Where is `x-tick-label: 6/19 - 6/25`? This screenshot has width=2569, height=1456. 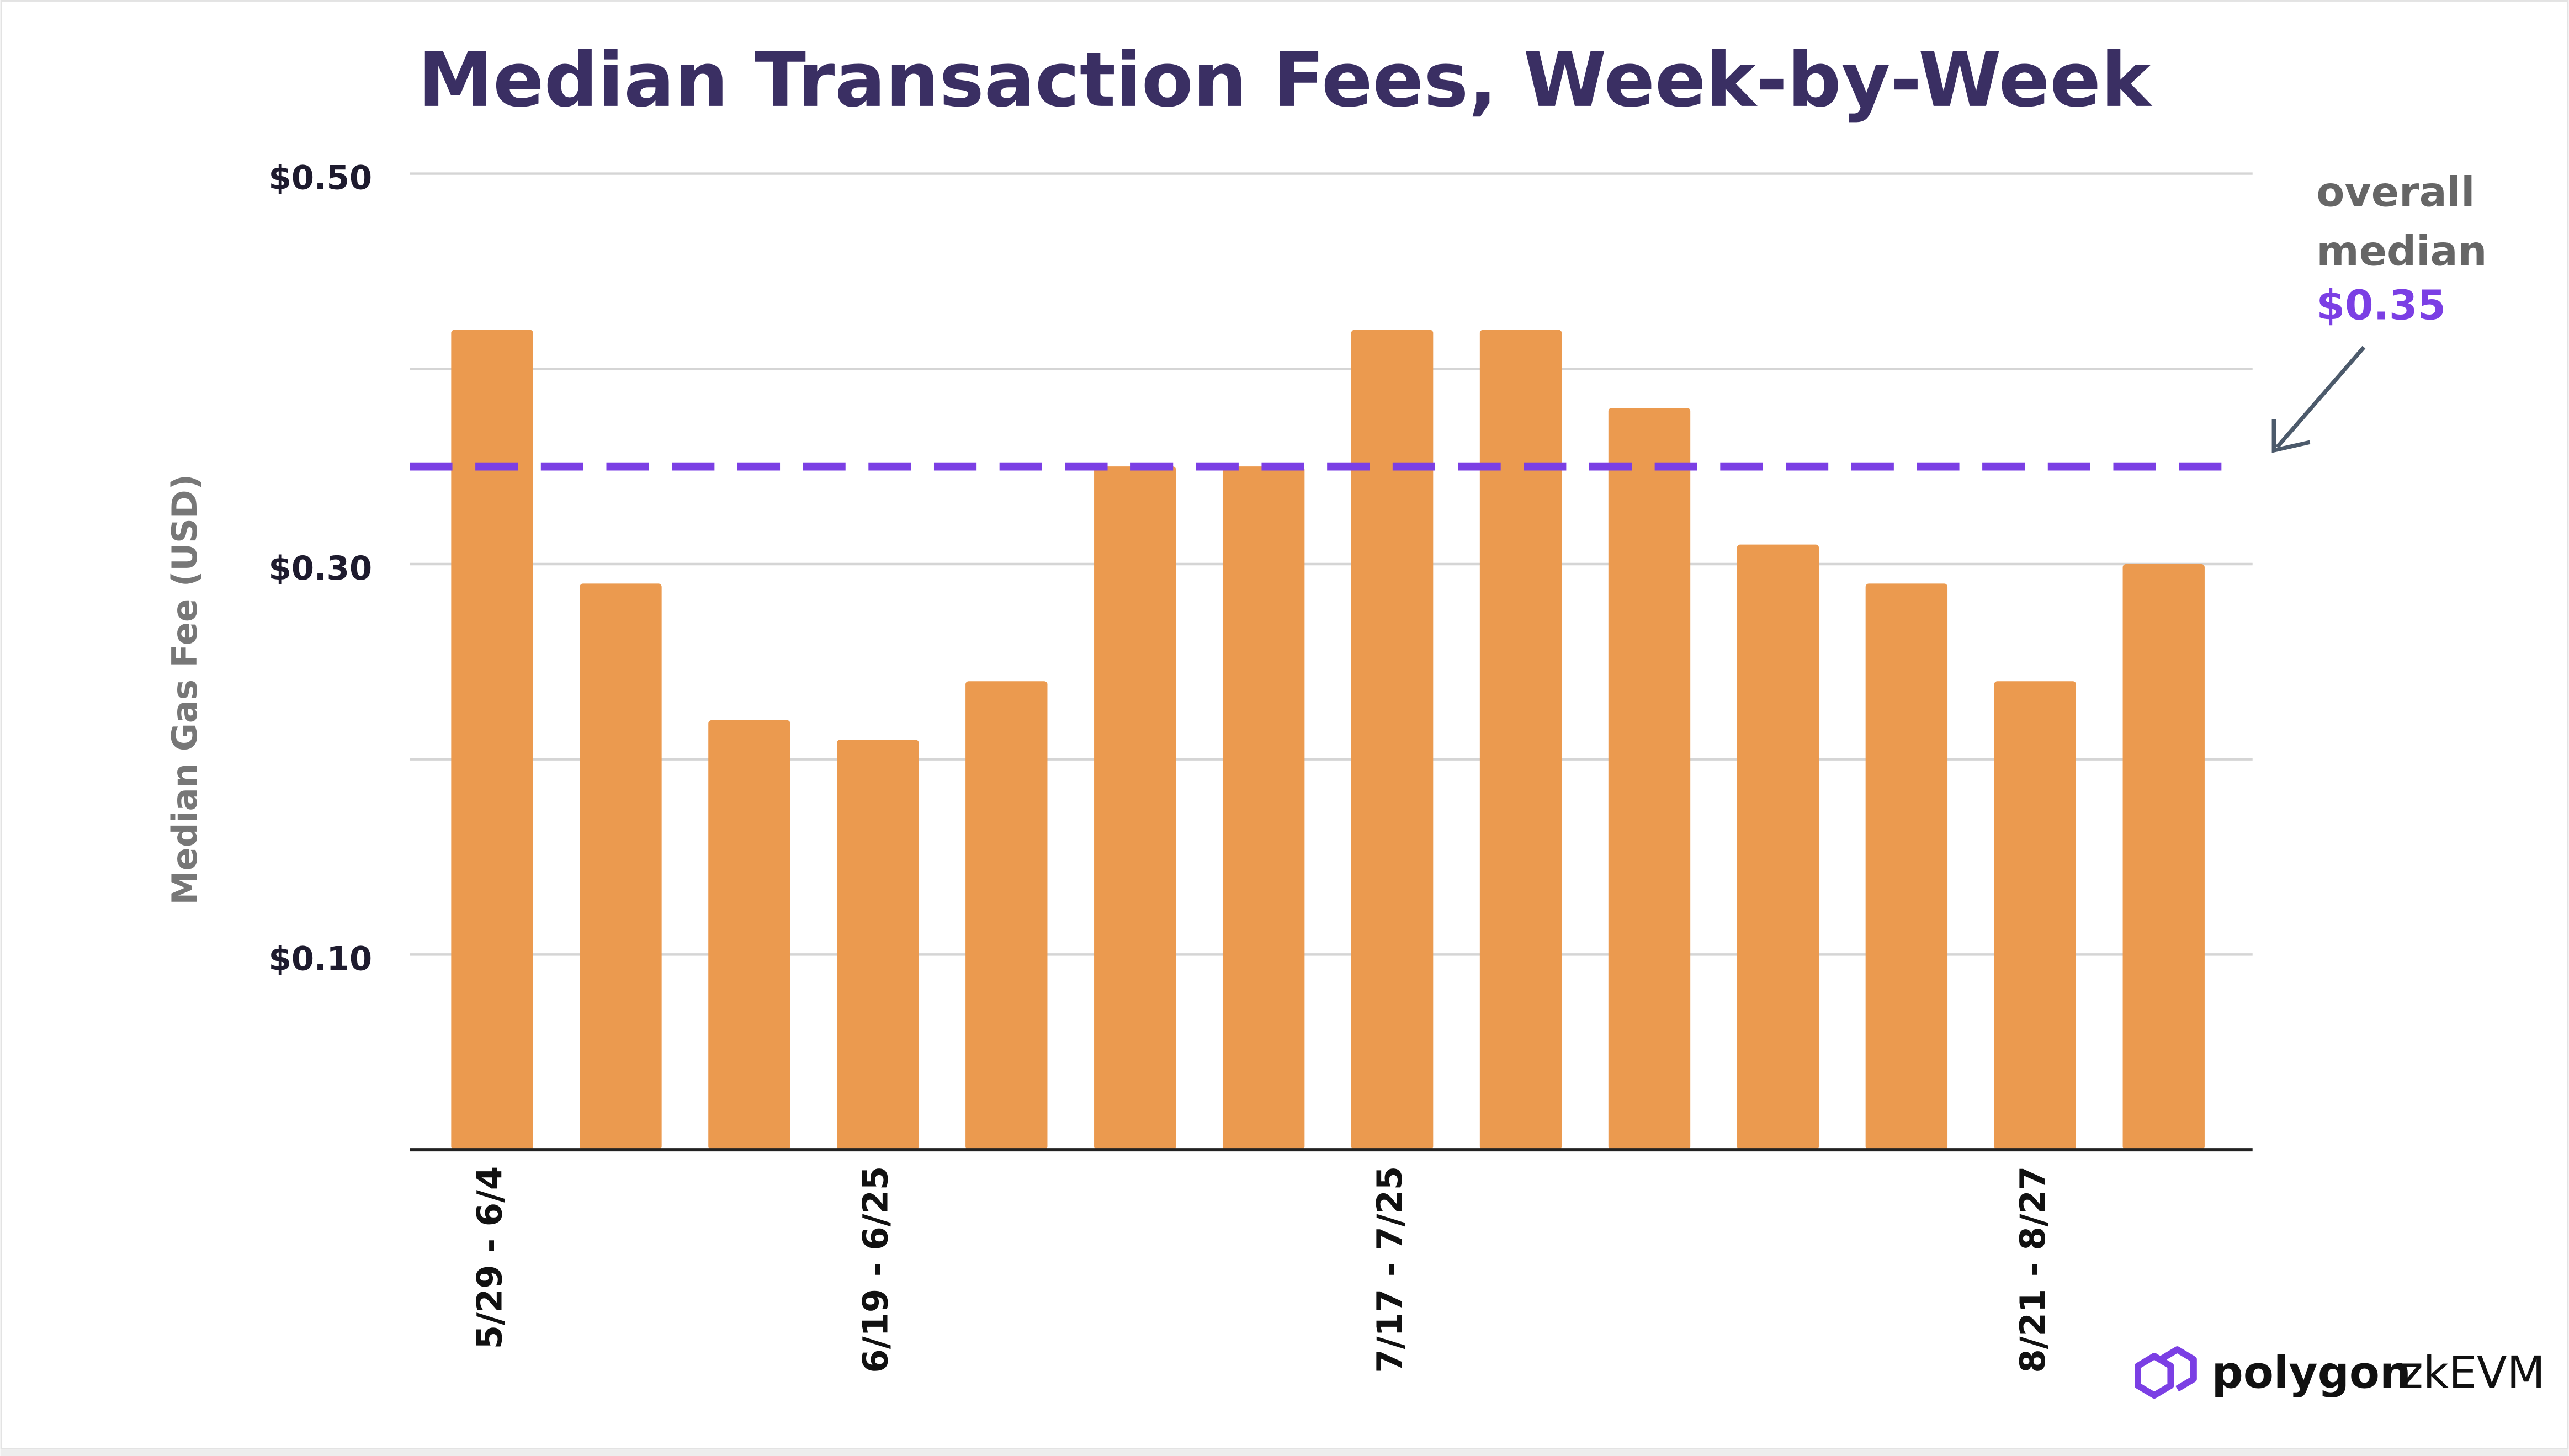 x-tick-label: 6/19 - 6/25 is located at coordinates (875, 1269).